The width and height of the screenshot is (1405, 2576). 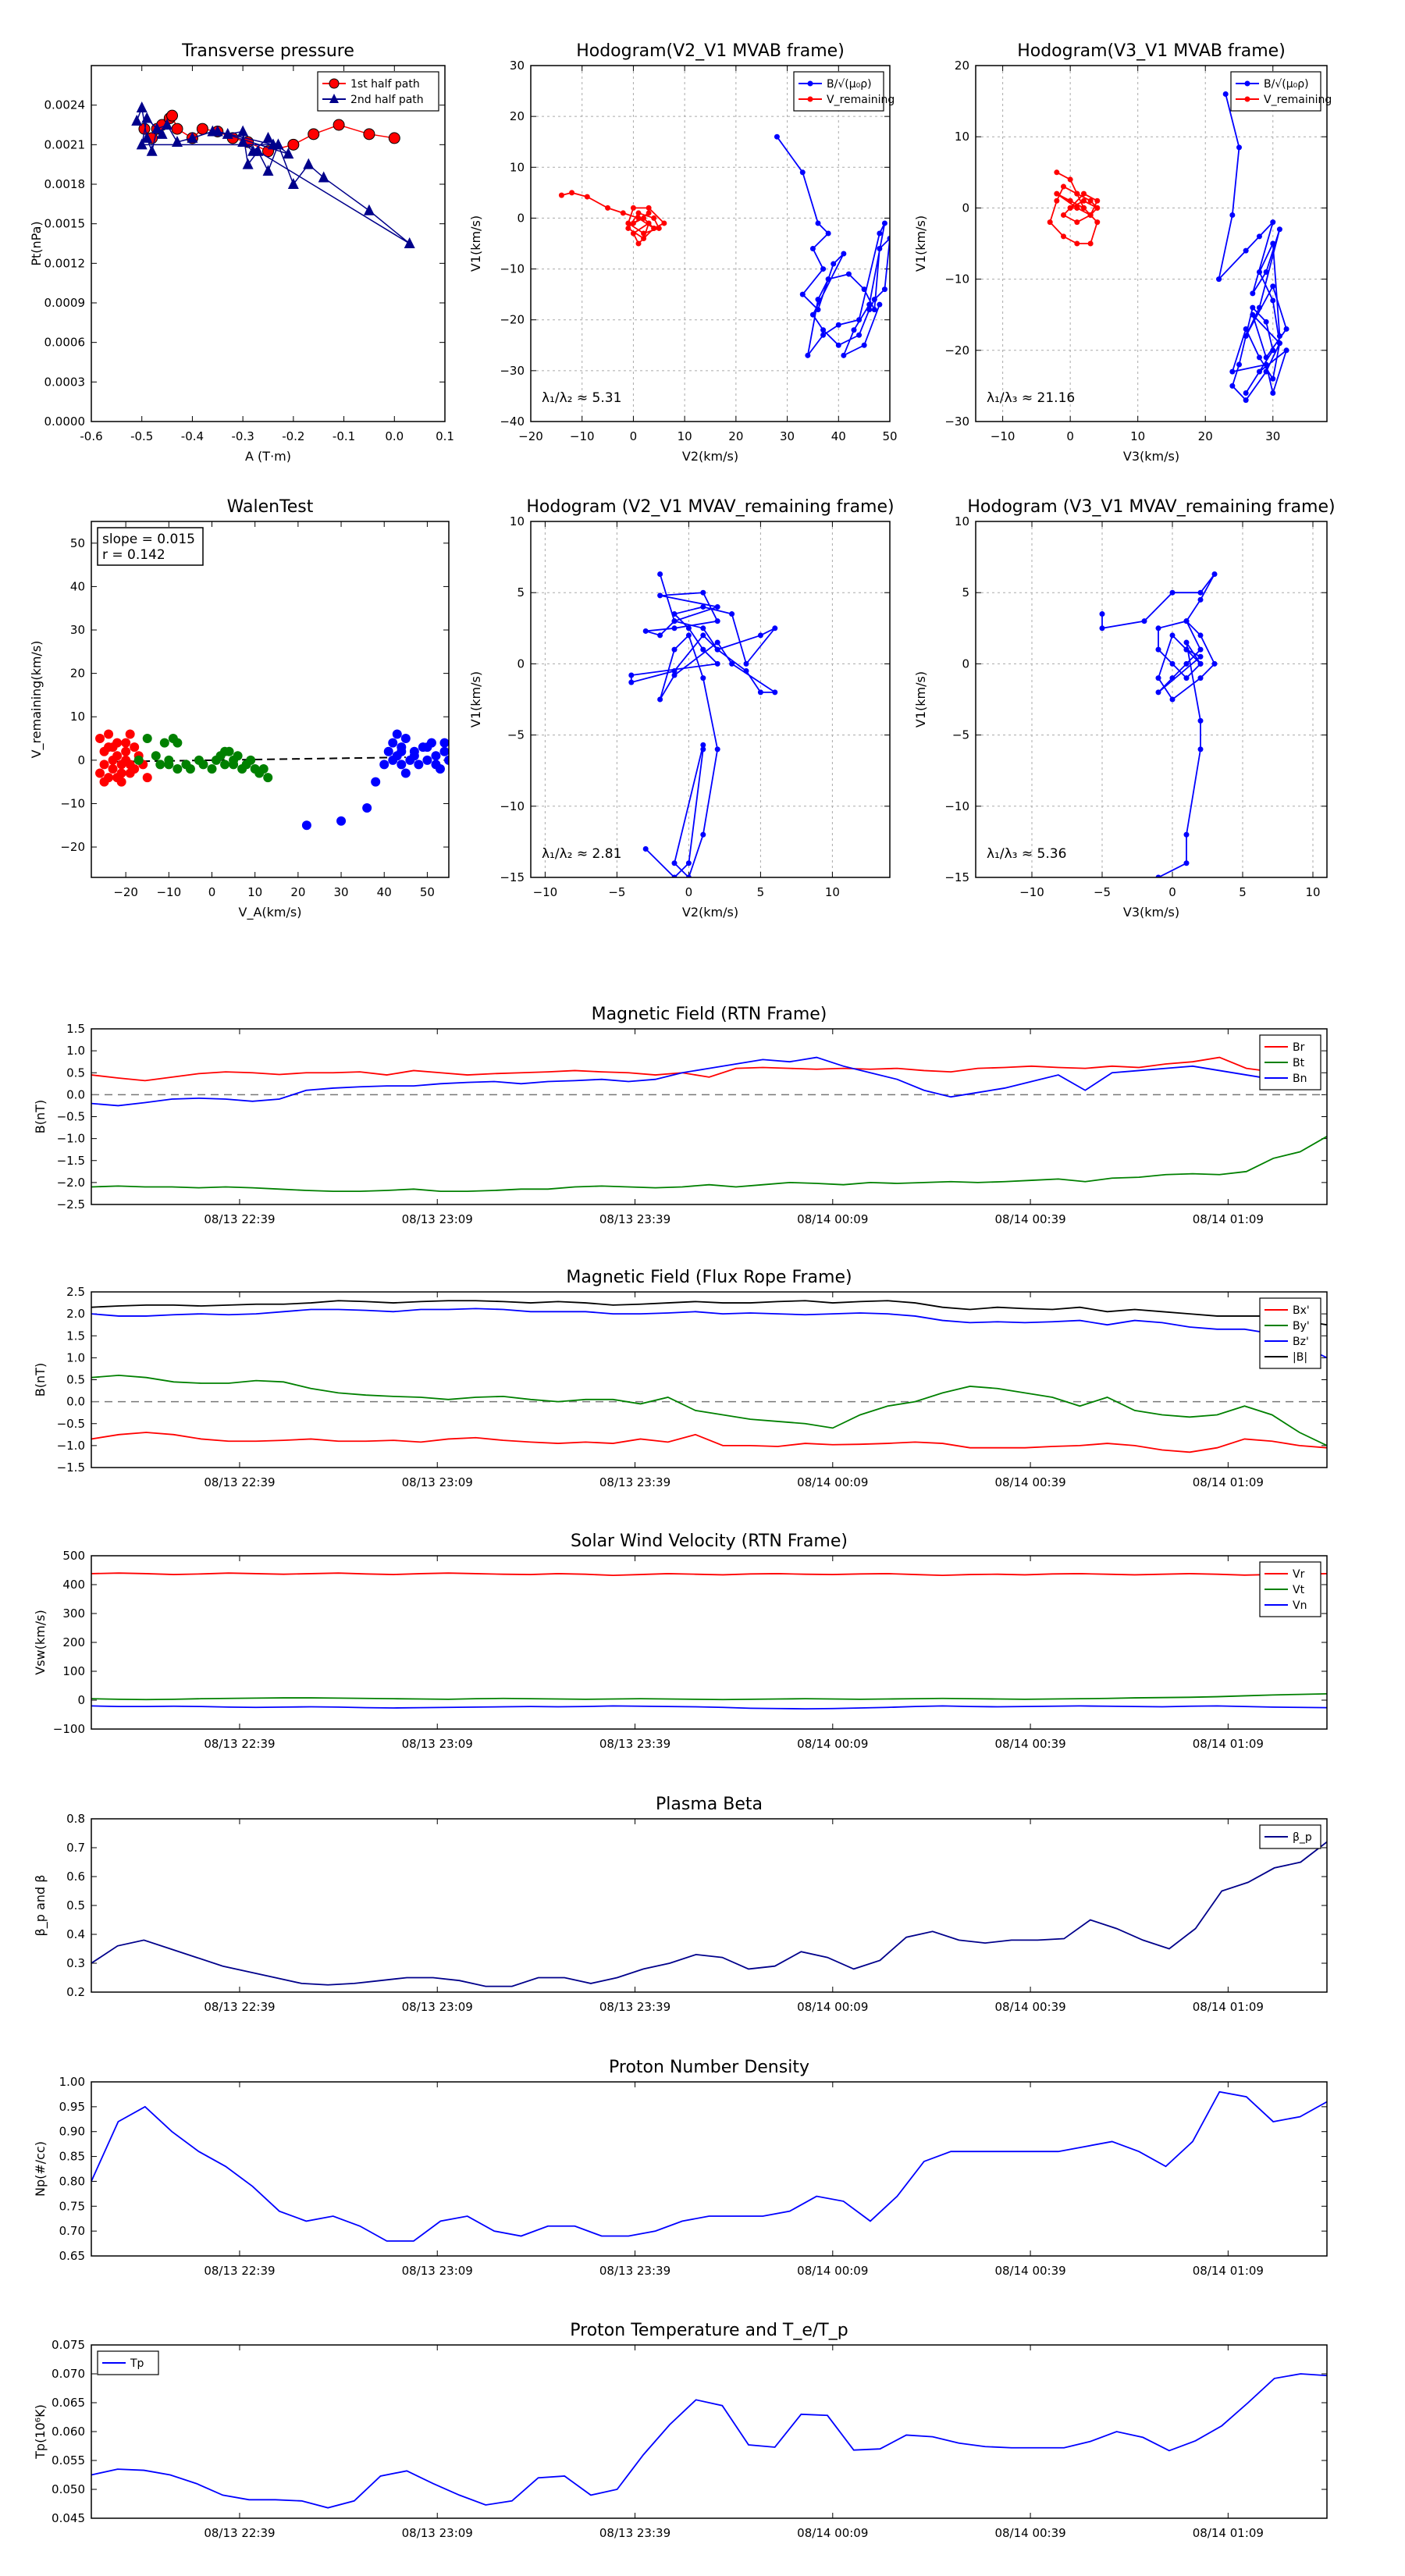 What do you see at coordinates (65, 224) in the screenshot?
I see `y-tick-label: 0.0015` at bounding box center [65, 224].